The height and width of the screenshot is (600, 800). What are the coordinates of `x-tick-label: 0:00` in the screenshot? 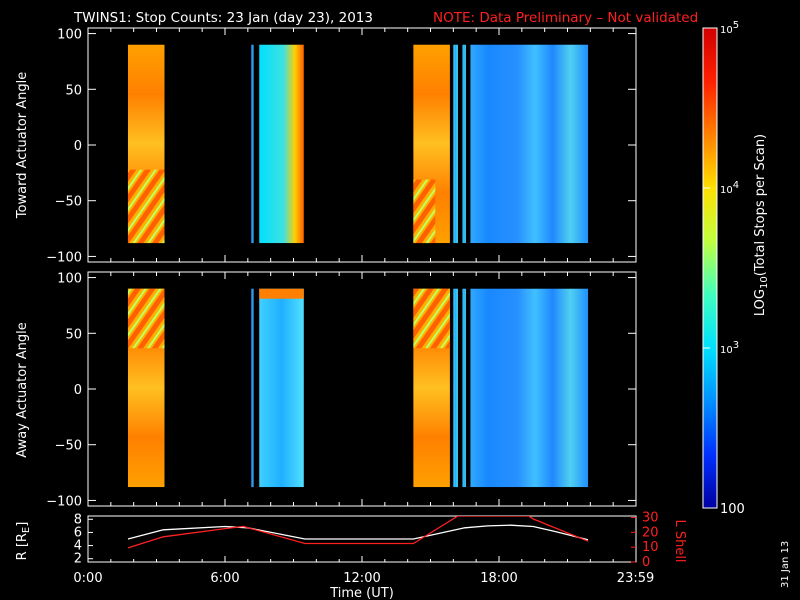 It's located at (87, 578).